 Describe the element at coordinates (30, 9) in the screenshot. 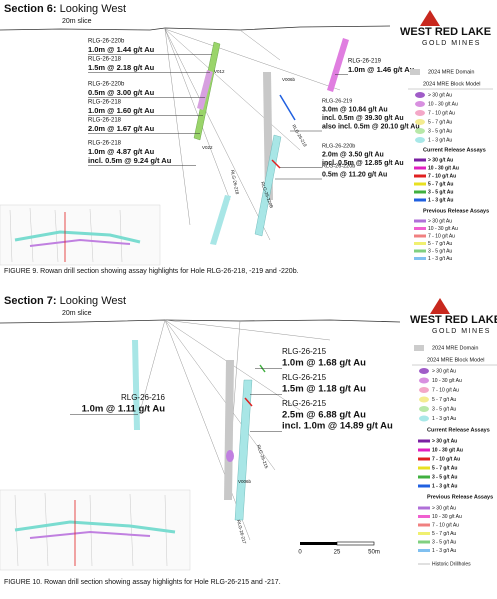

I see `section-number: Section 6:` at that location.